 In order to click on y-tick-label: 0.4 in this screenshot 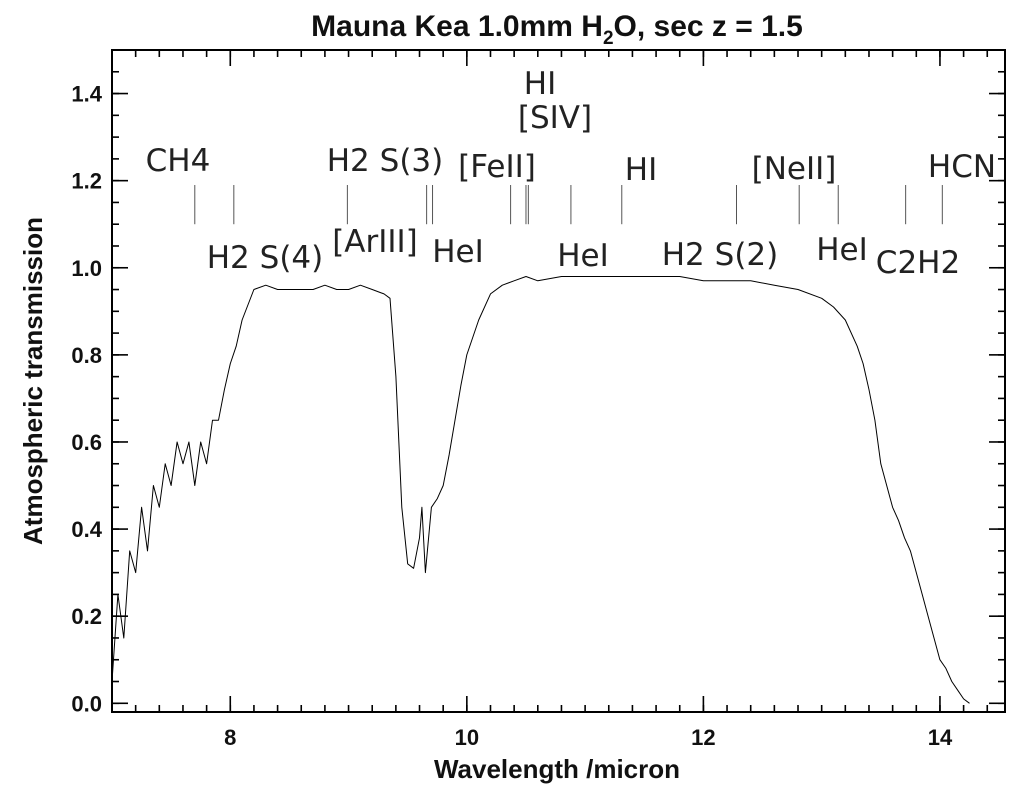, I will do `click(86, 529)`.